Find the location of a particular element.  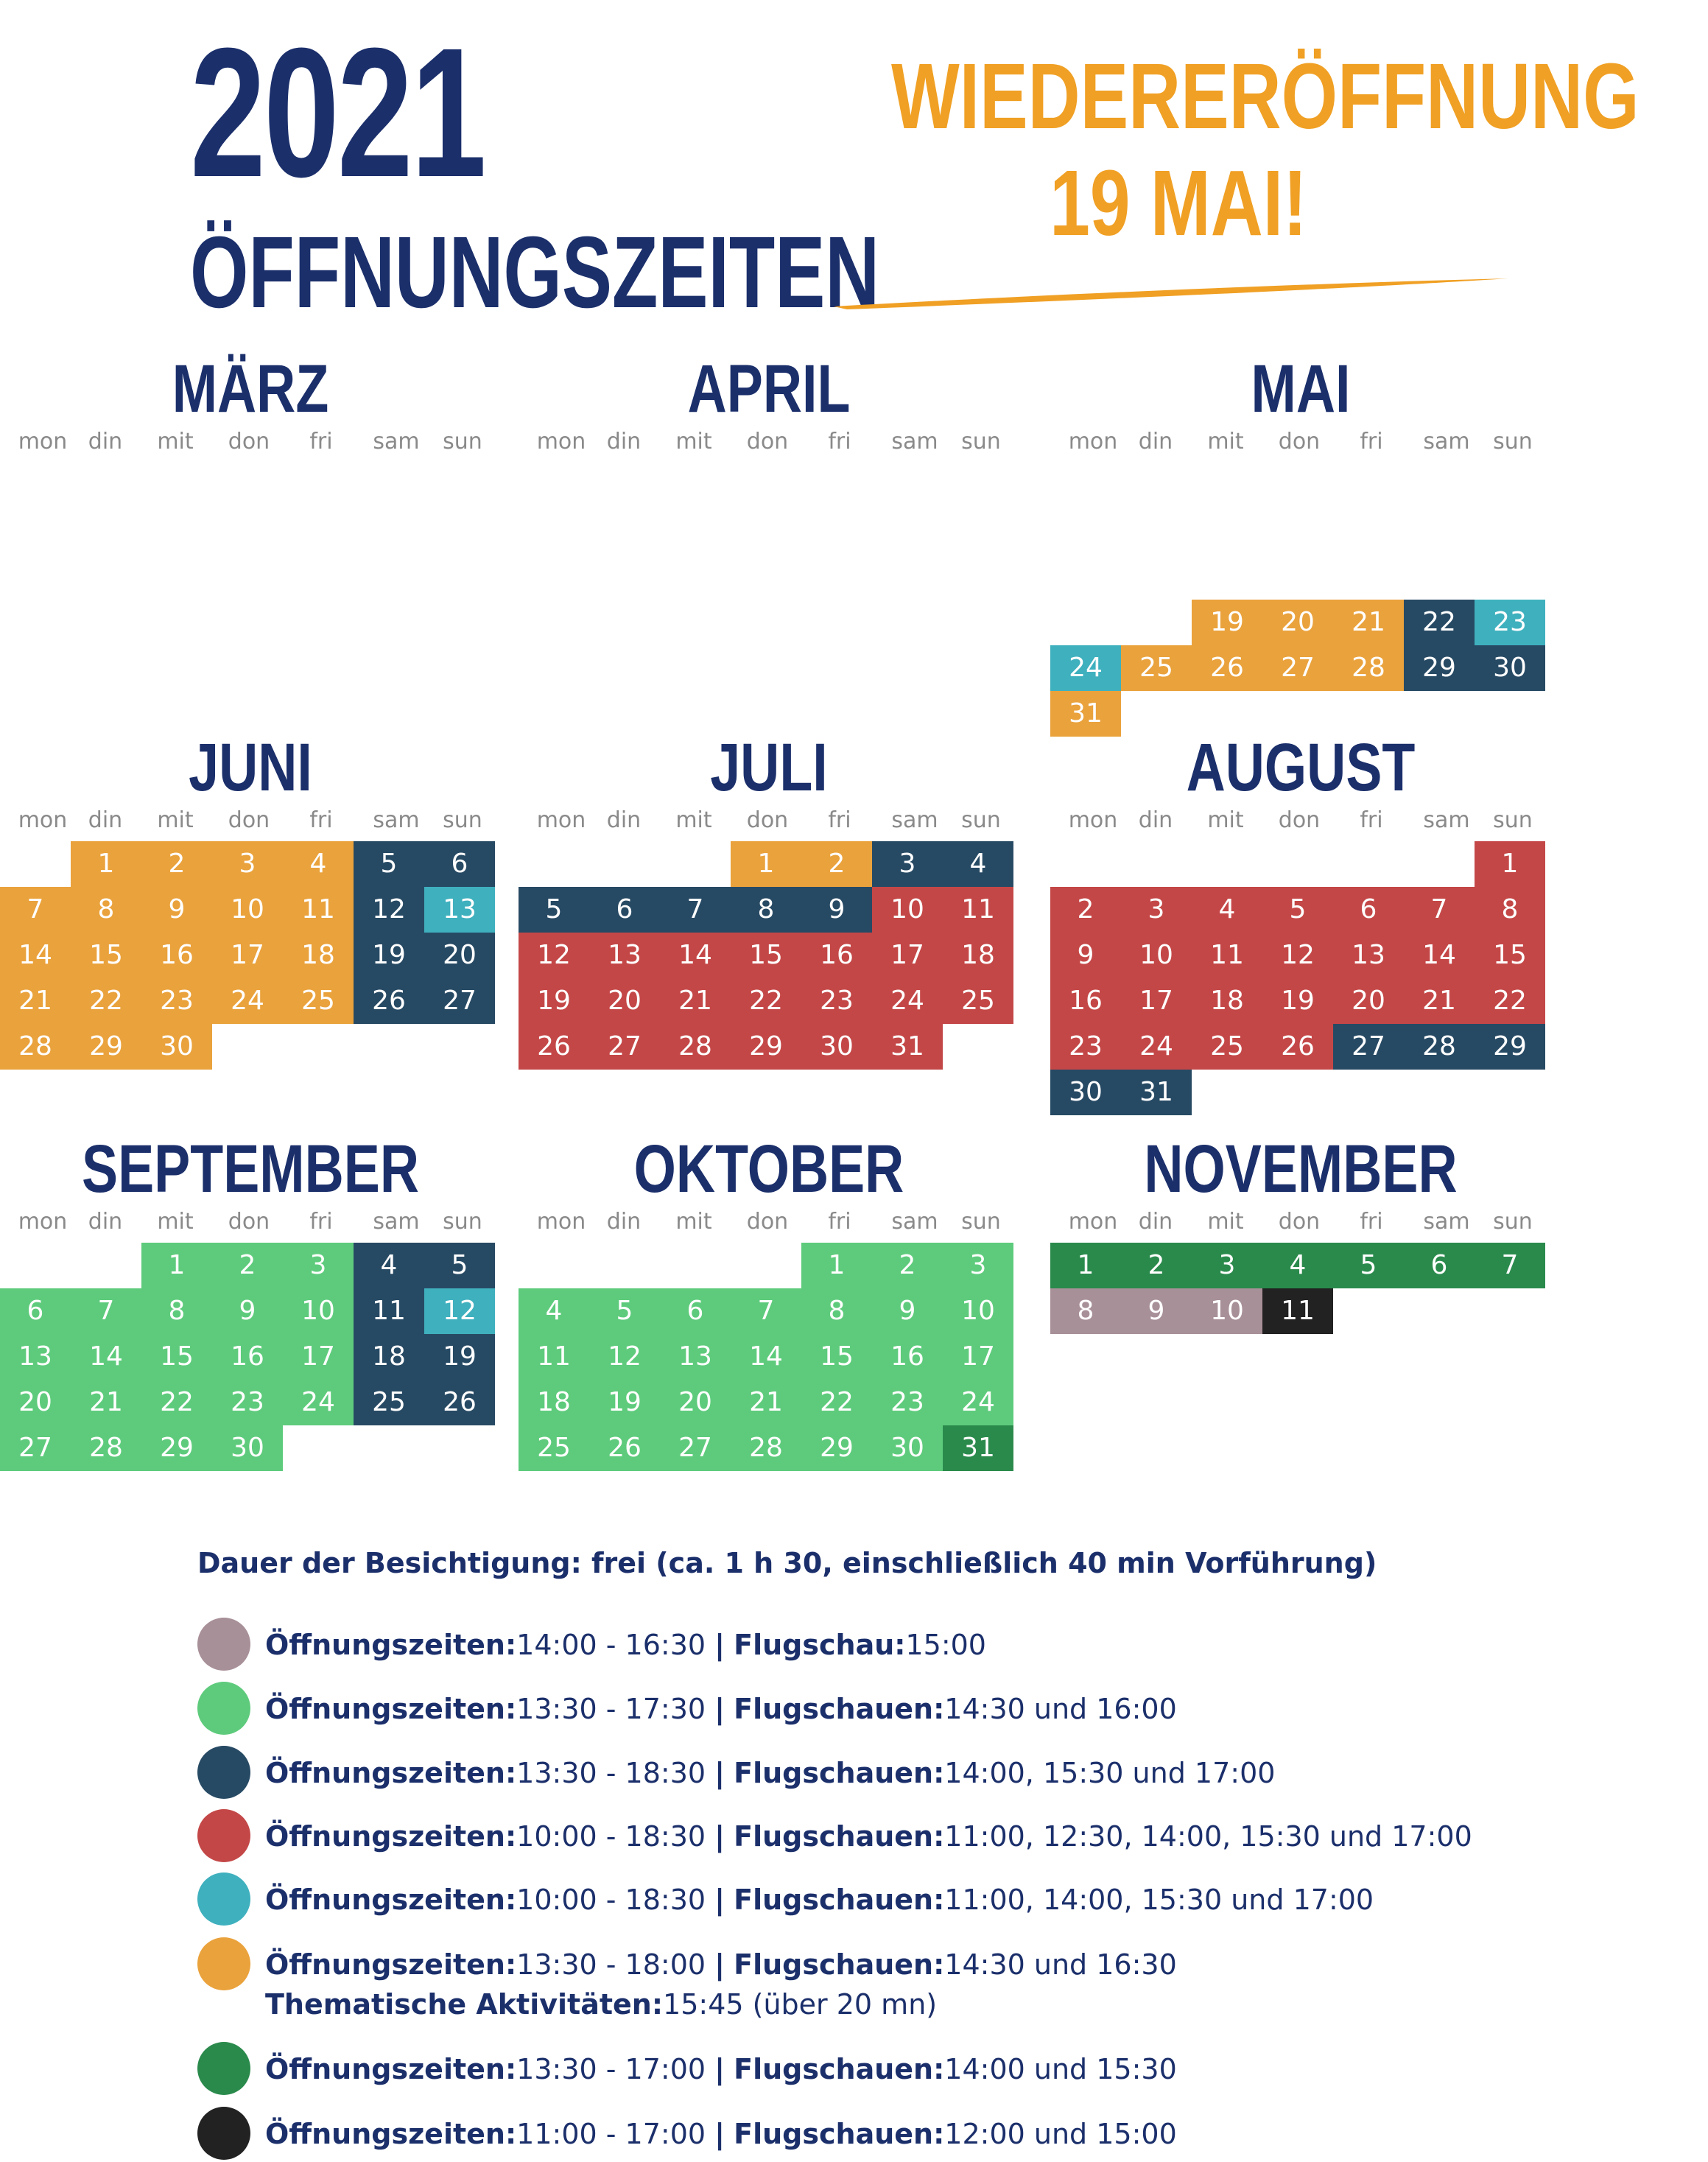

day-cell: 8 is located at coordinates (1510, 910).